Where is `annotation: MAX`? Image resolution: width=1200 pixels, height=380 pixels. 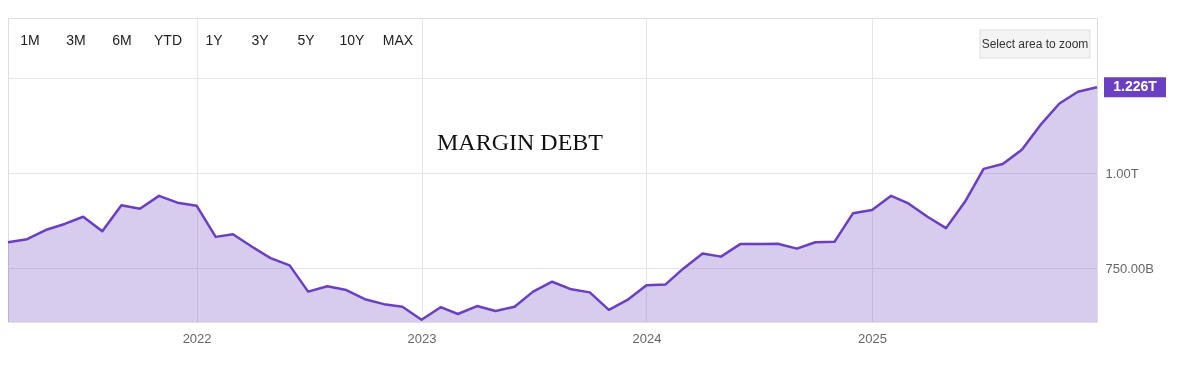 annotation: MAX is located at coordinates (398, 40).